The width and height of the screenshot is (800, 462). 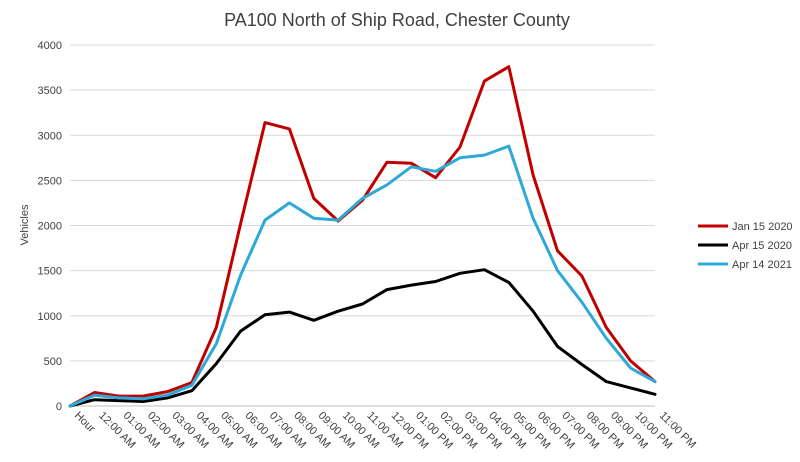 I want to click on legend-label-2: Apr 14 2021, so click(x=762, y=265).